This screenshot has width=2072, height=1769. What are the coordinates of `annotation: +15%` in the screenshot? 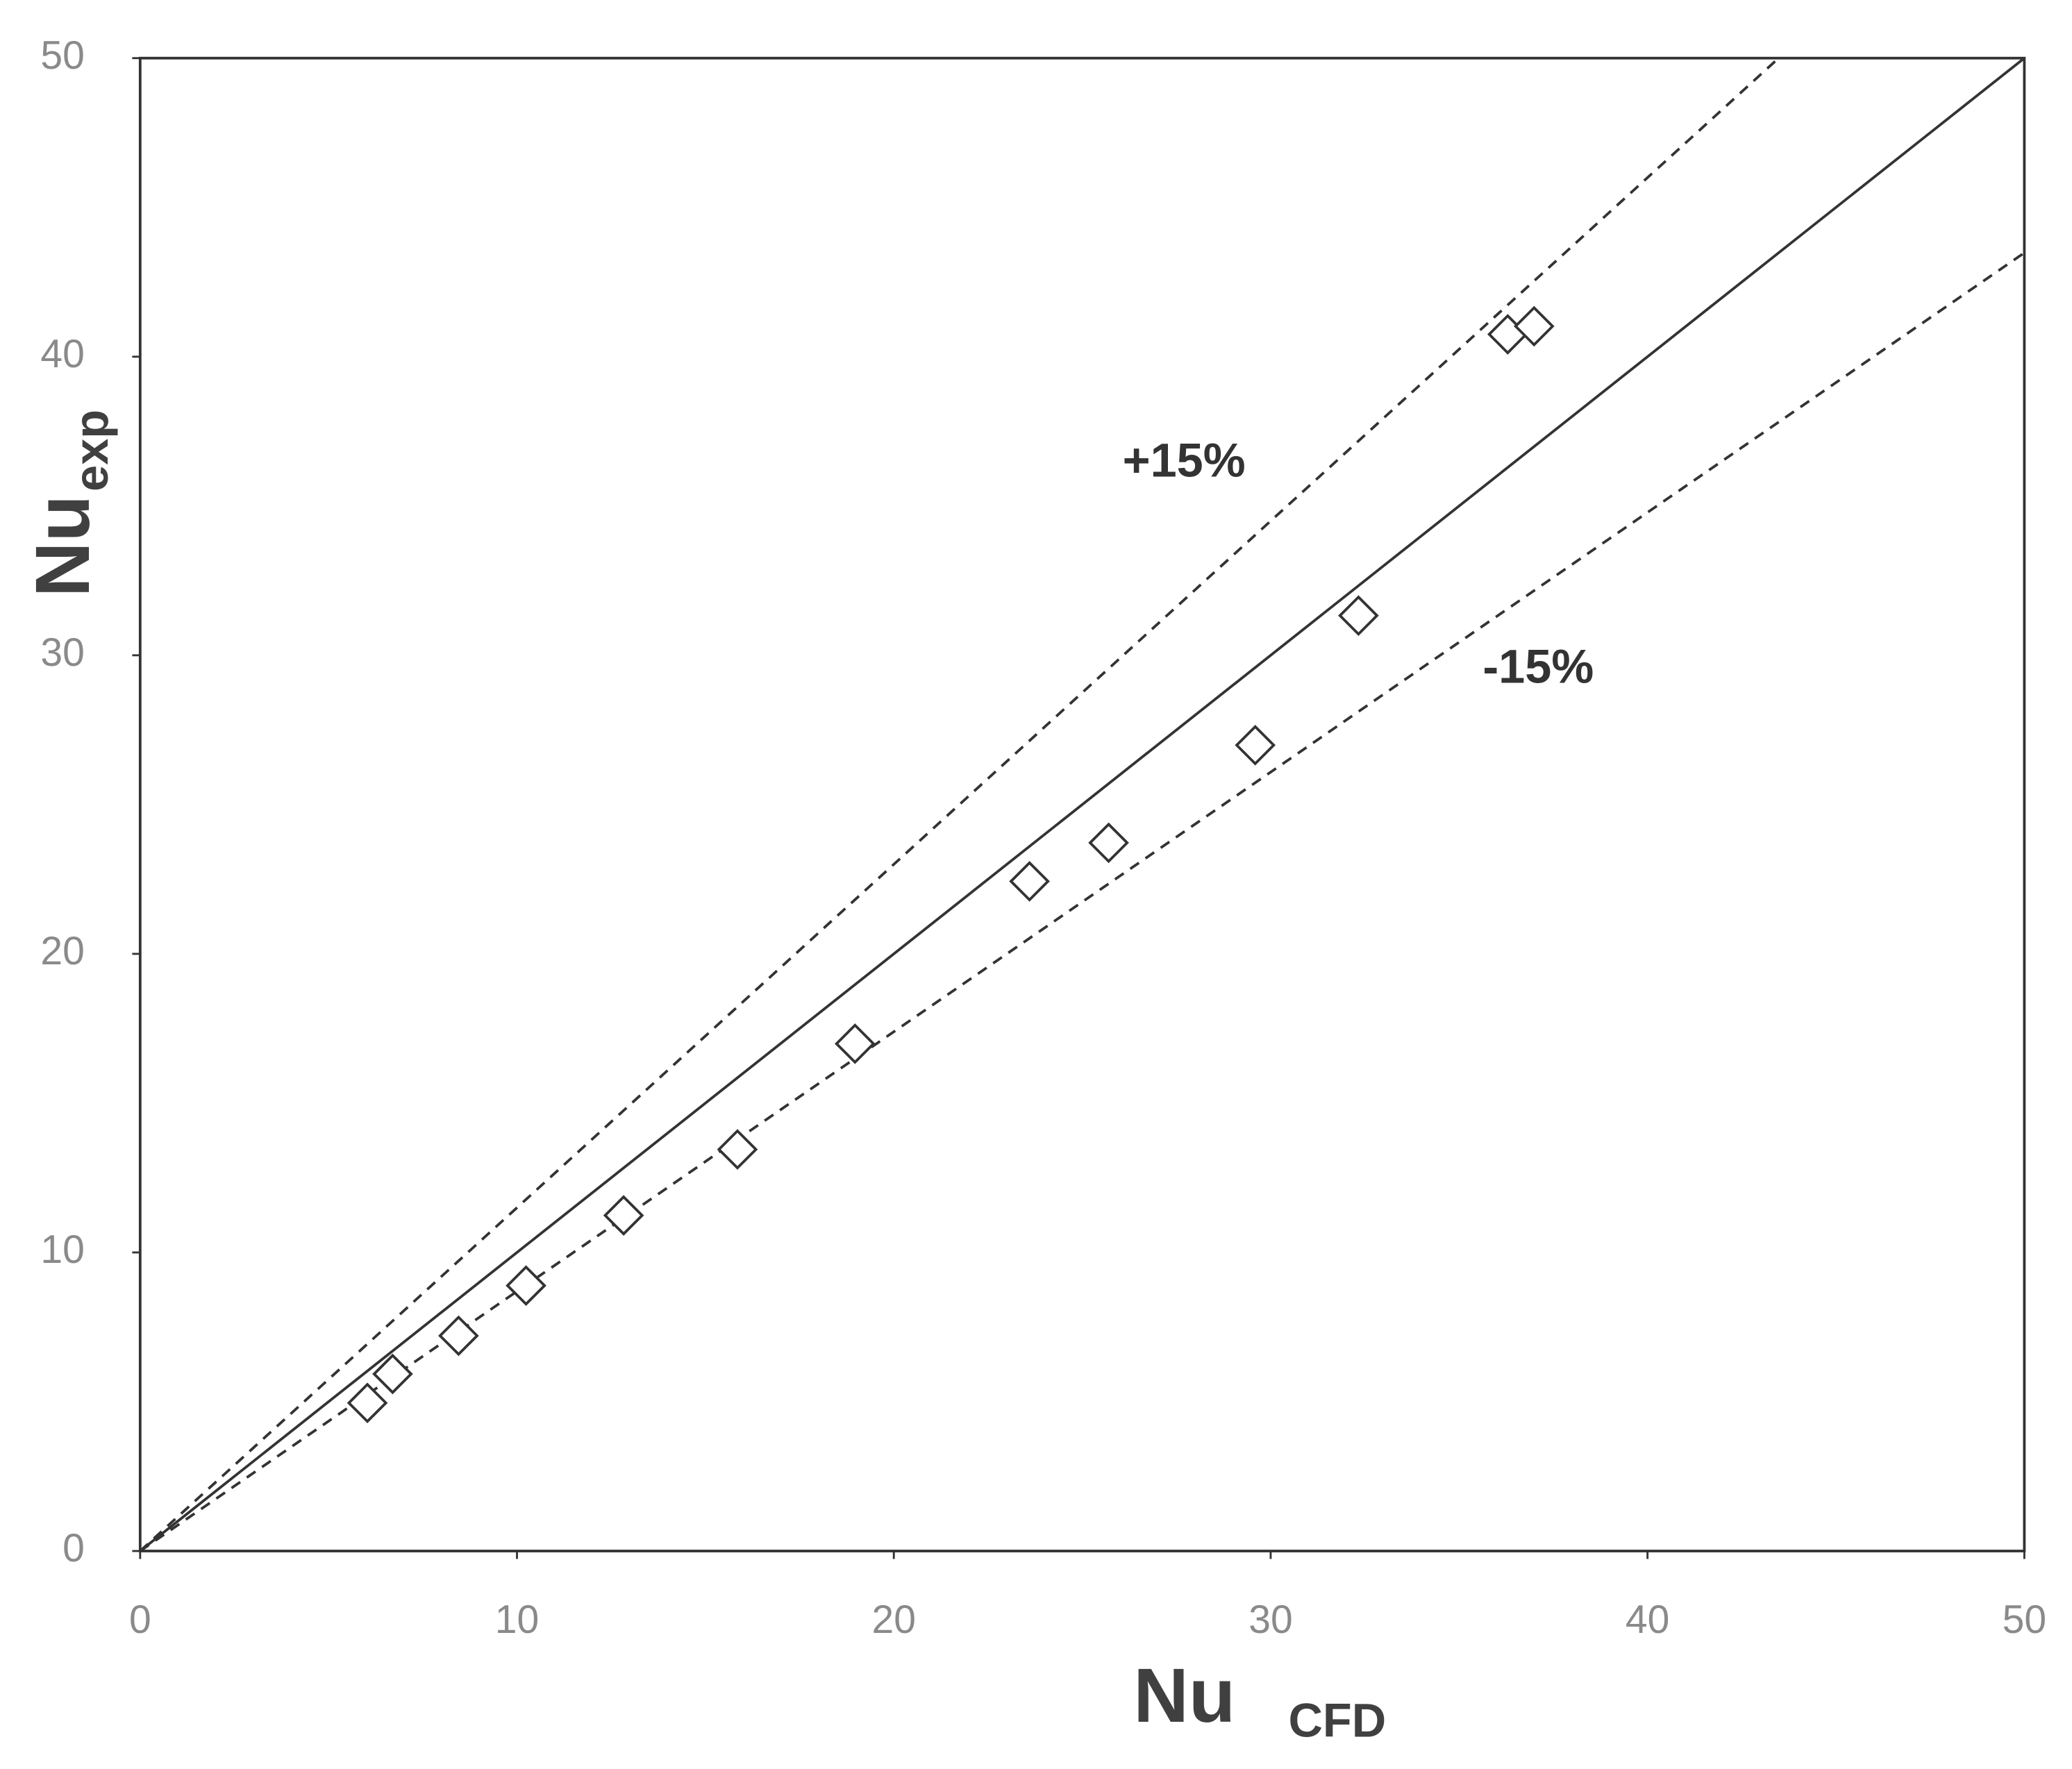 It's located at (1184, 460).